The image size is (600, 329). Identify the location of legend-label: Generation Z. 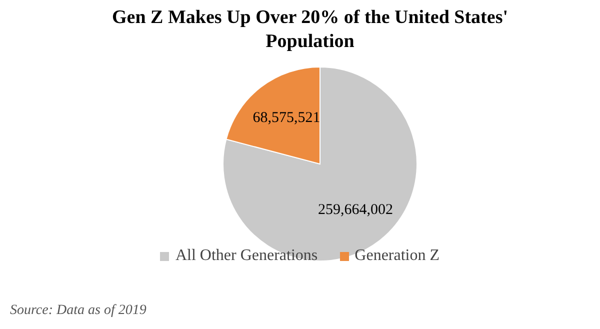
(397, 256).